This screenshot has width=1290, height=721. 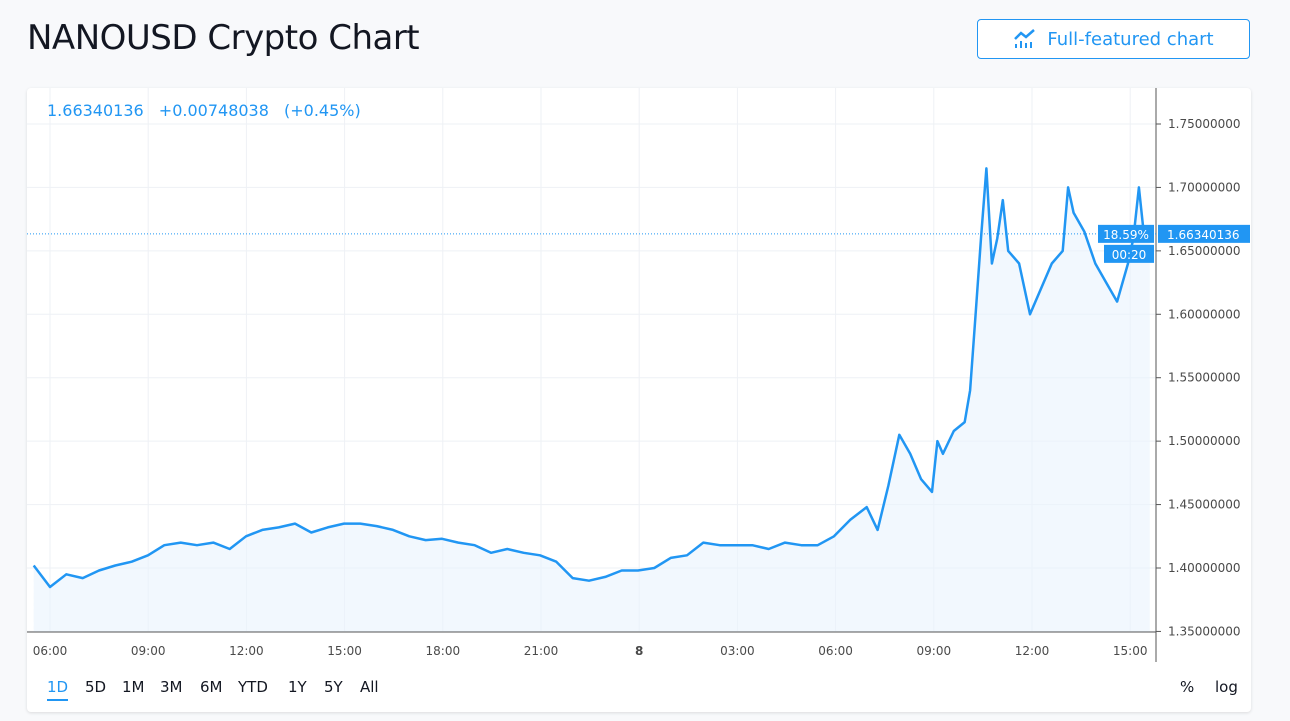 What do you see at coordinates (1204, 314) in the screenshot?
I see `y-tick-label: 1.60000000` at bounding box center [1204, 314].